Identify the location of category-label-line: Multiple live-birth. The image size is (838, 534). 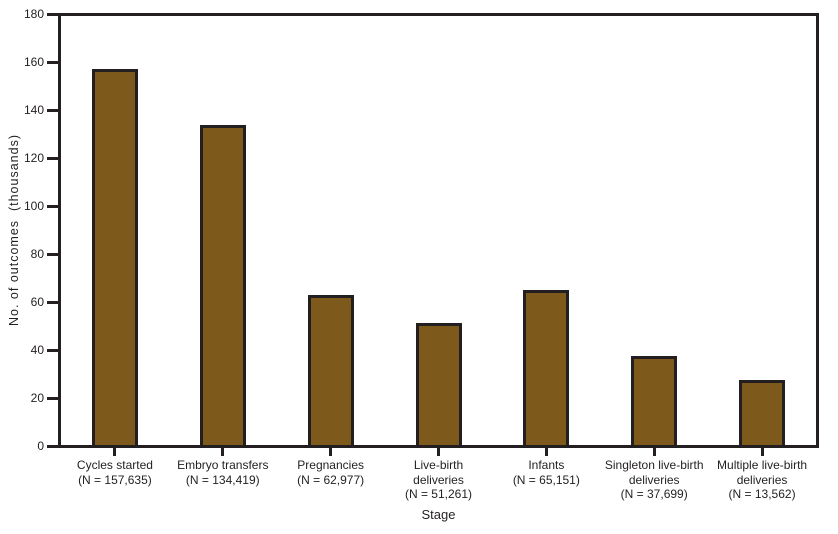
(762, 465).